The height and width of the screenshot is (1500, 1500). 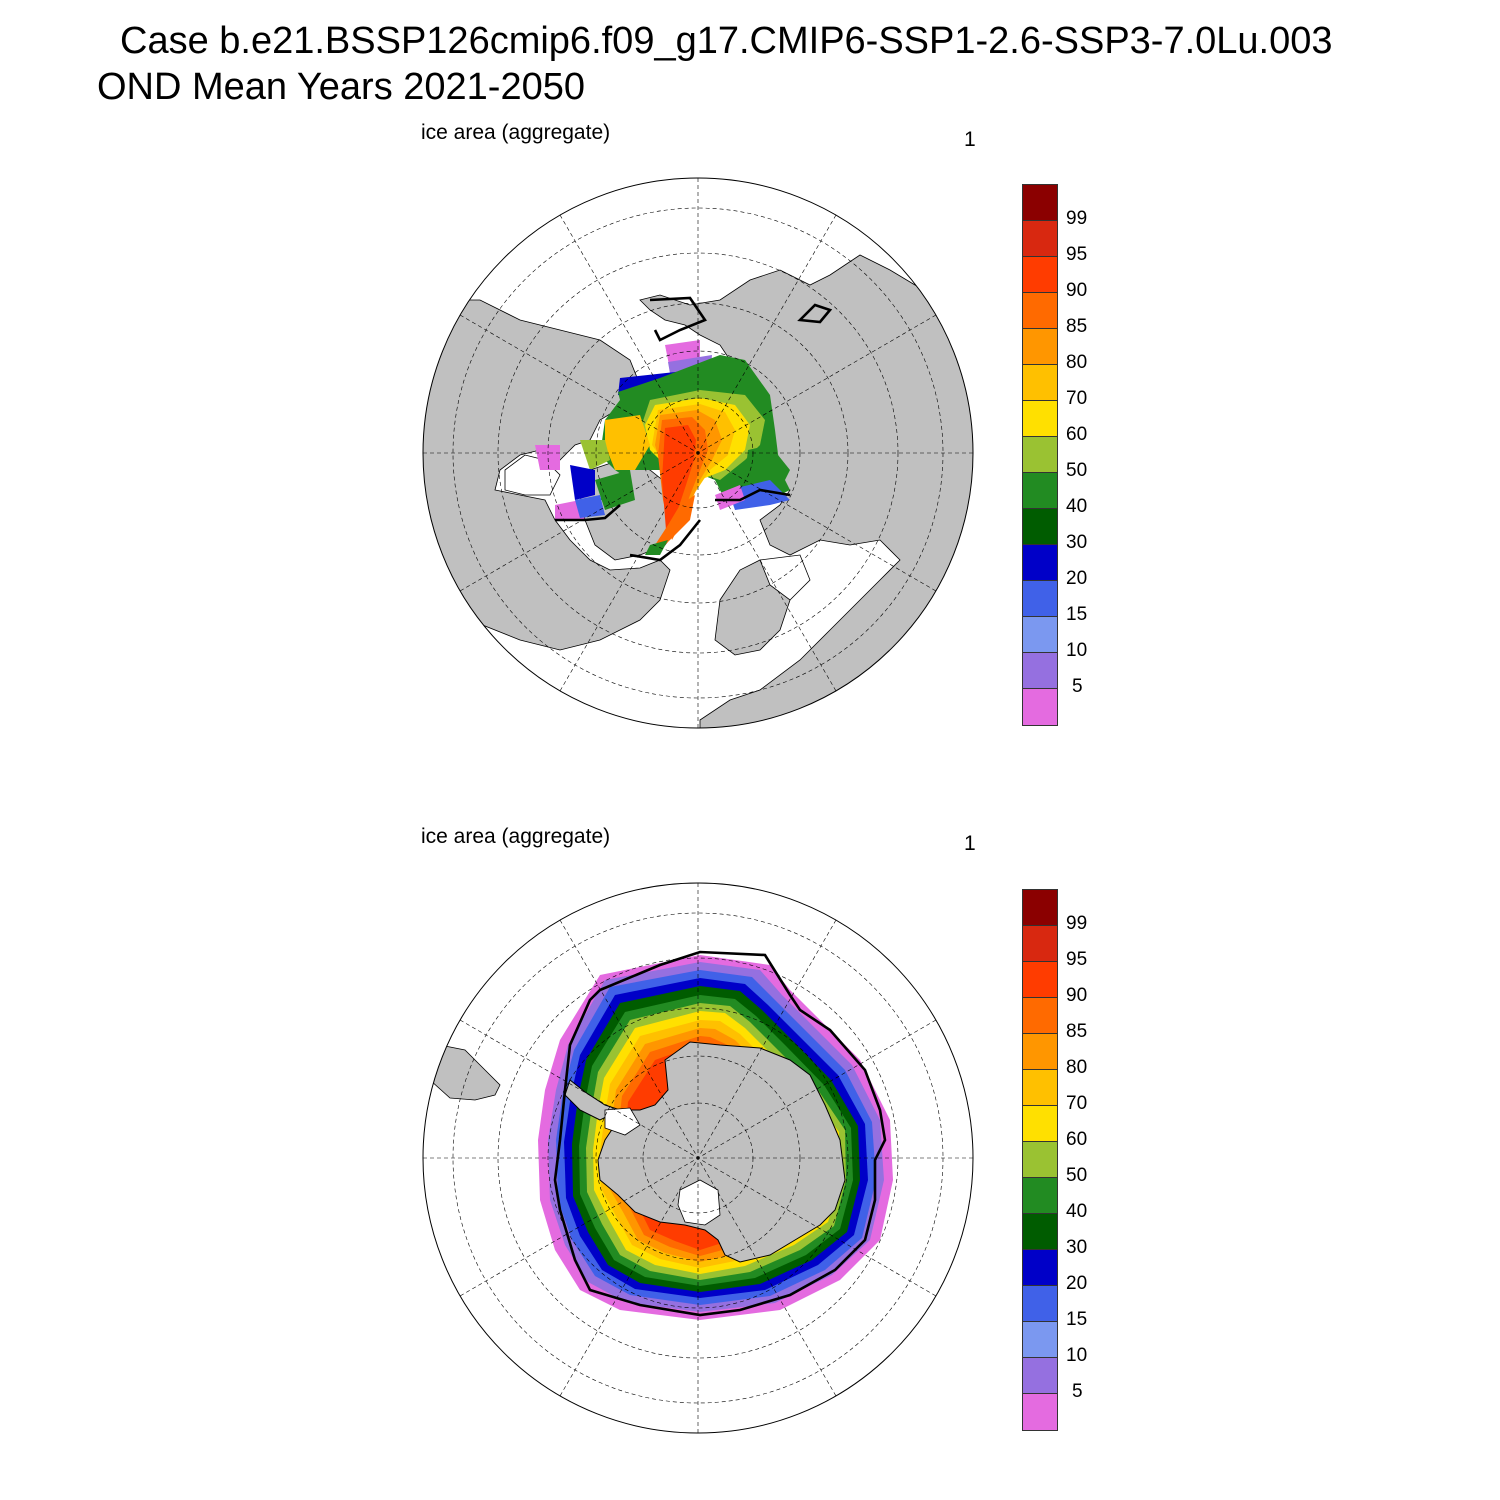 I want to click on south-panel-label: ice area (aggregate), so click(x=516, y=836).